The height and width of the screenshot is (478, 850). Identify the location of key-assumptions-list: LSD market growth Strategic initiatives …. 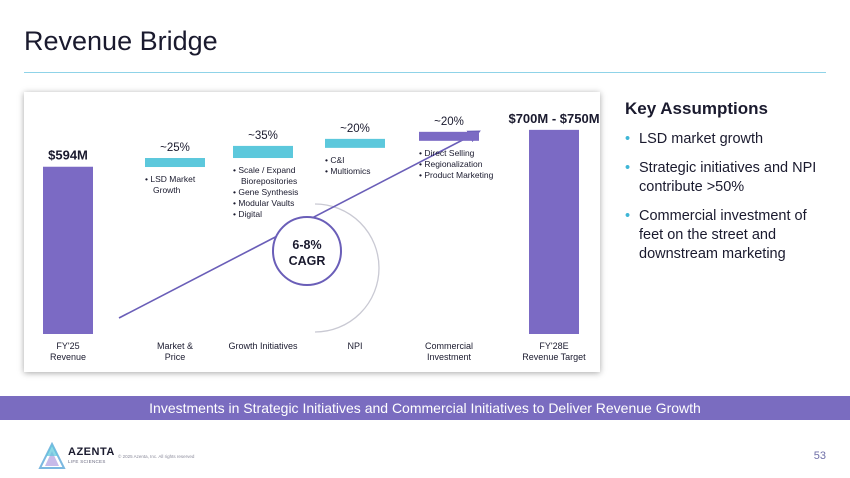
(727, 202).